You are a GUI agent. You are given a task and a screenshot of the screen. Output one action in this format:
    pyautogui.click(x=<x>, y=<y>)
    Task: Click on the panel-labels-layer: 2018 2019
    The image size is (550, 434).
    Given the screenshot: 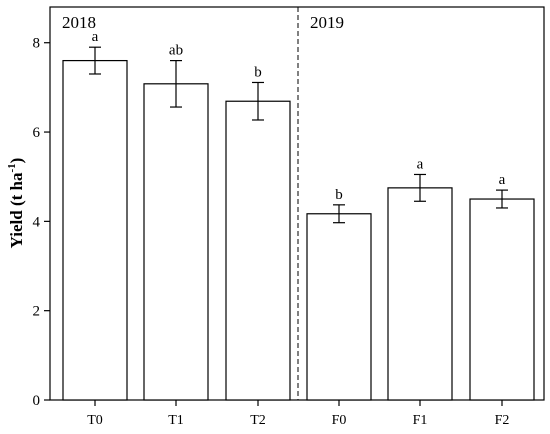 What is the action you would take?
    pyautogui.click(x=203, y=22)
    